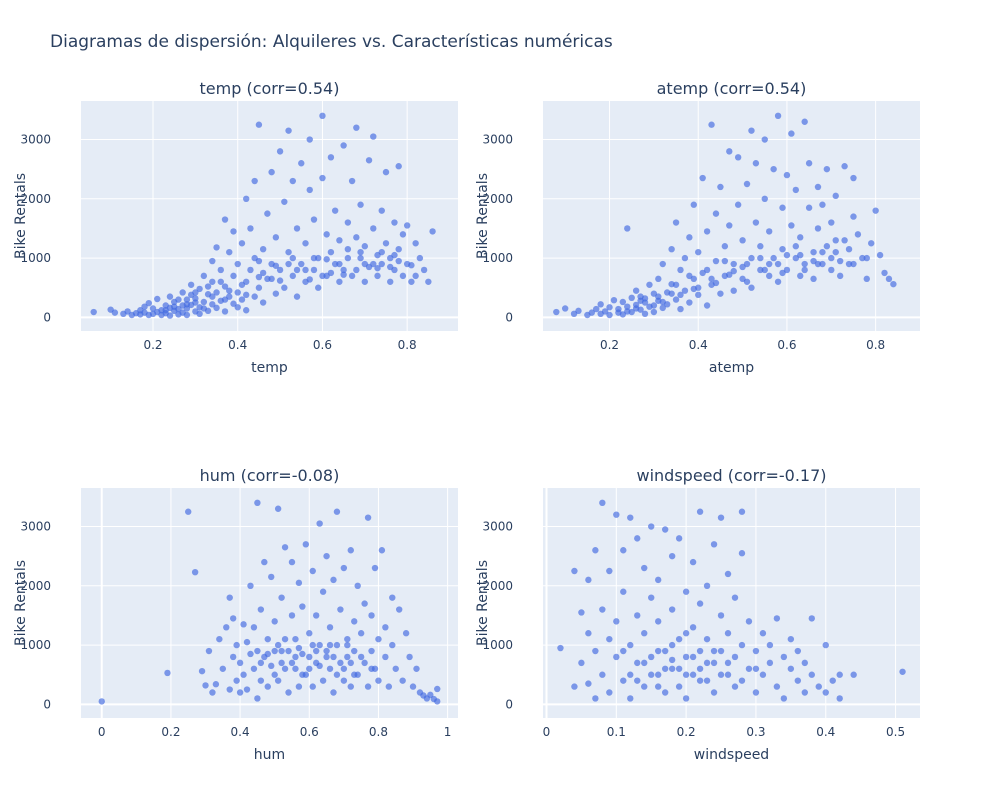 The width and height of the screenshot is (1000, 800). What do you see at coordinates (497, 199) in the screenshot?
I see `y-tick-label: 2000` at bounding box center [497, 199].